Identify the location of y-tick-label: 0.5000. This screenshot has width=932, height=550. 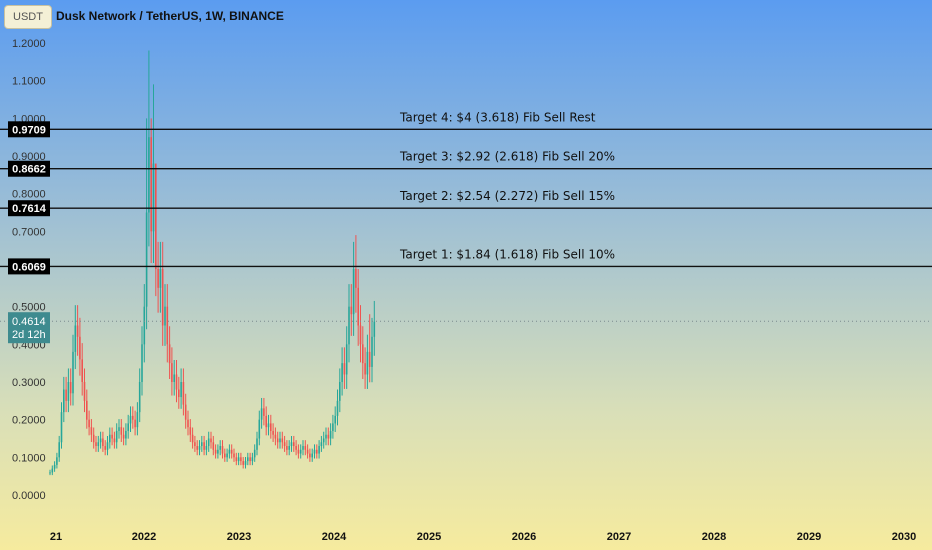
(29, 308).